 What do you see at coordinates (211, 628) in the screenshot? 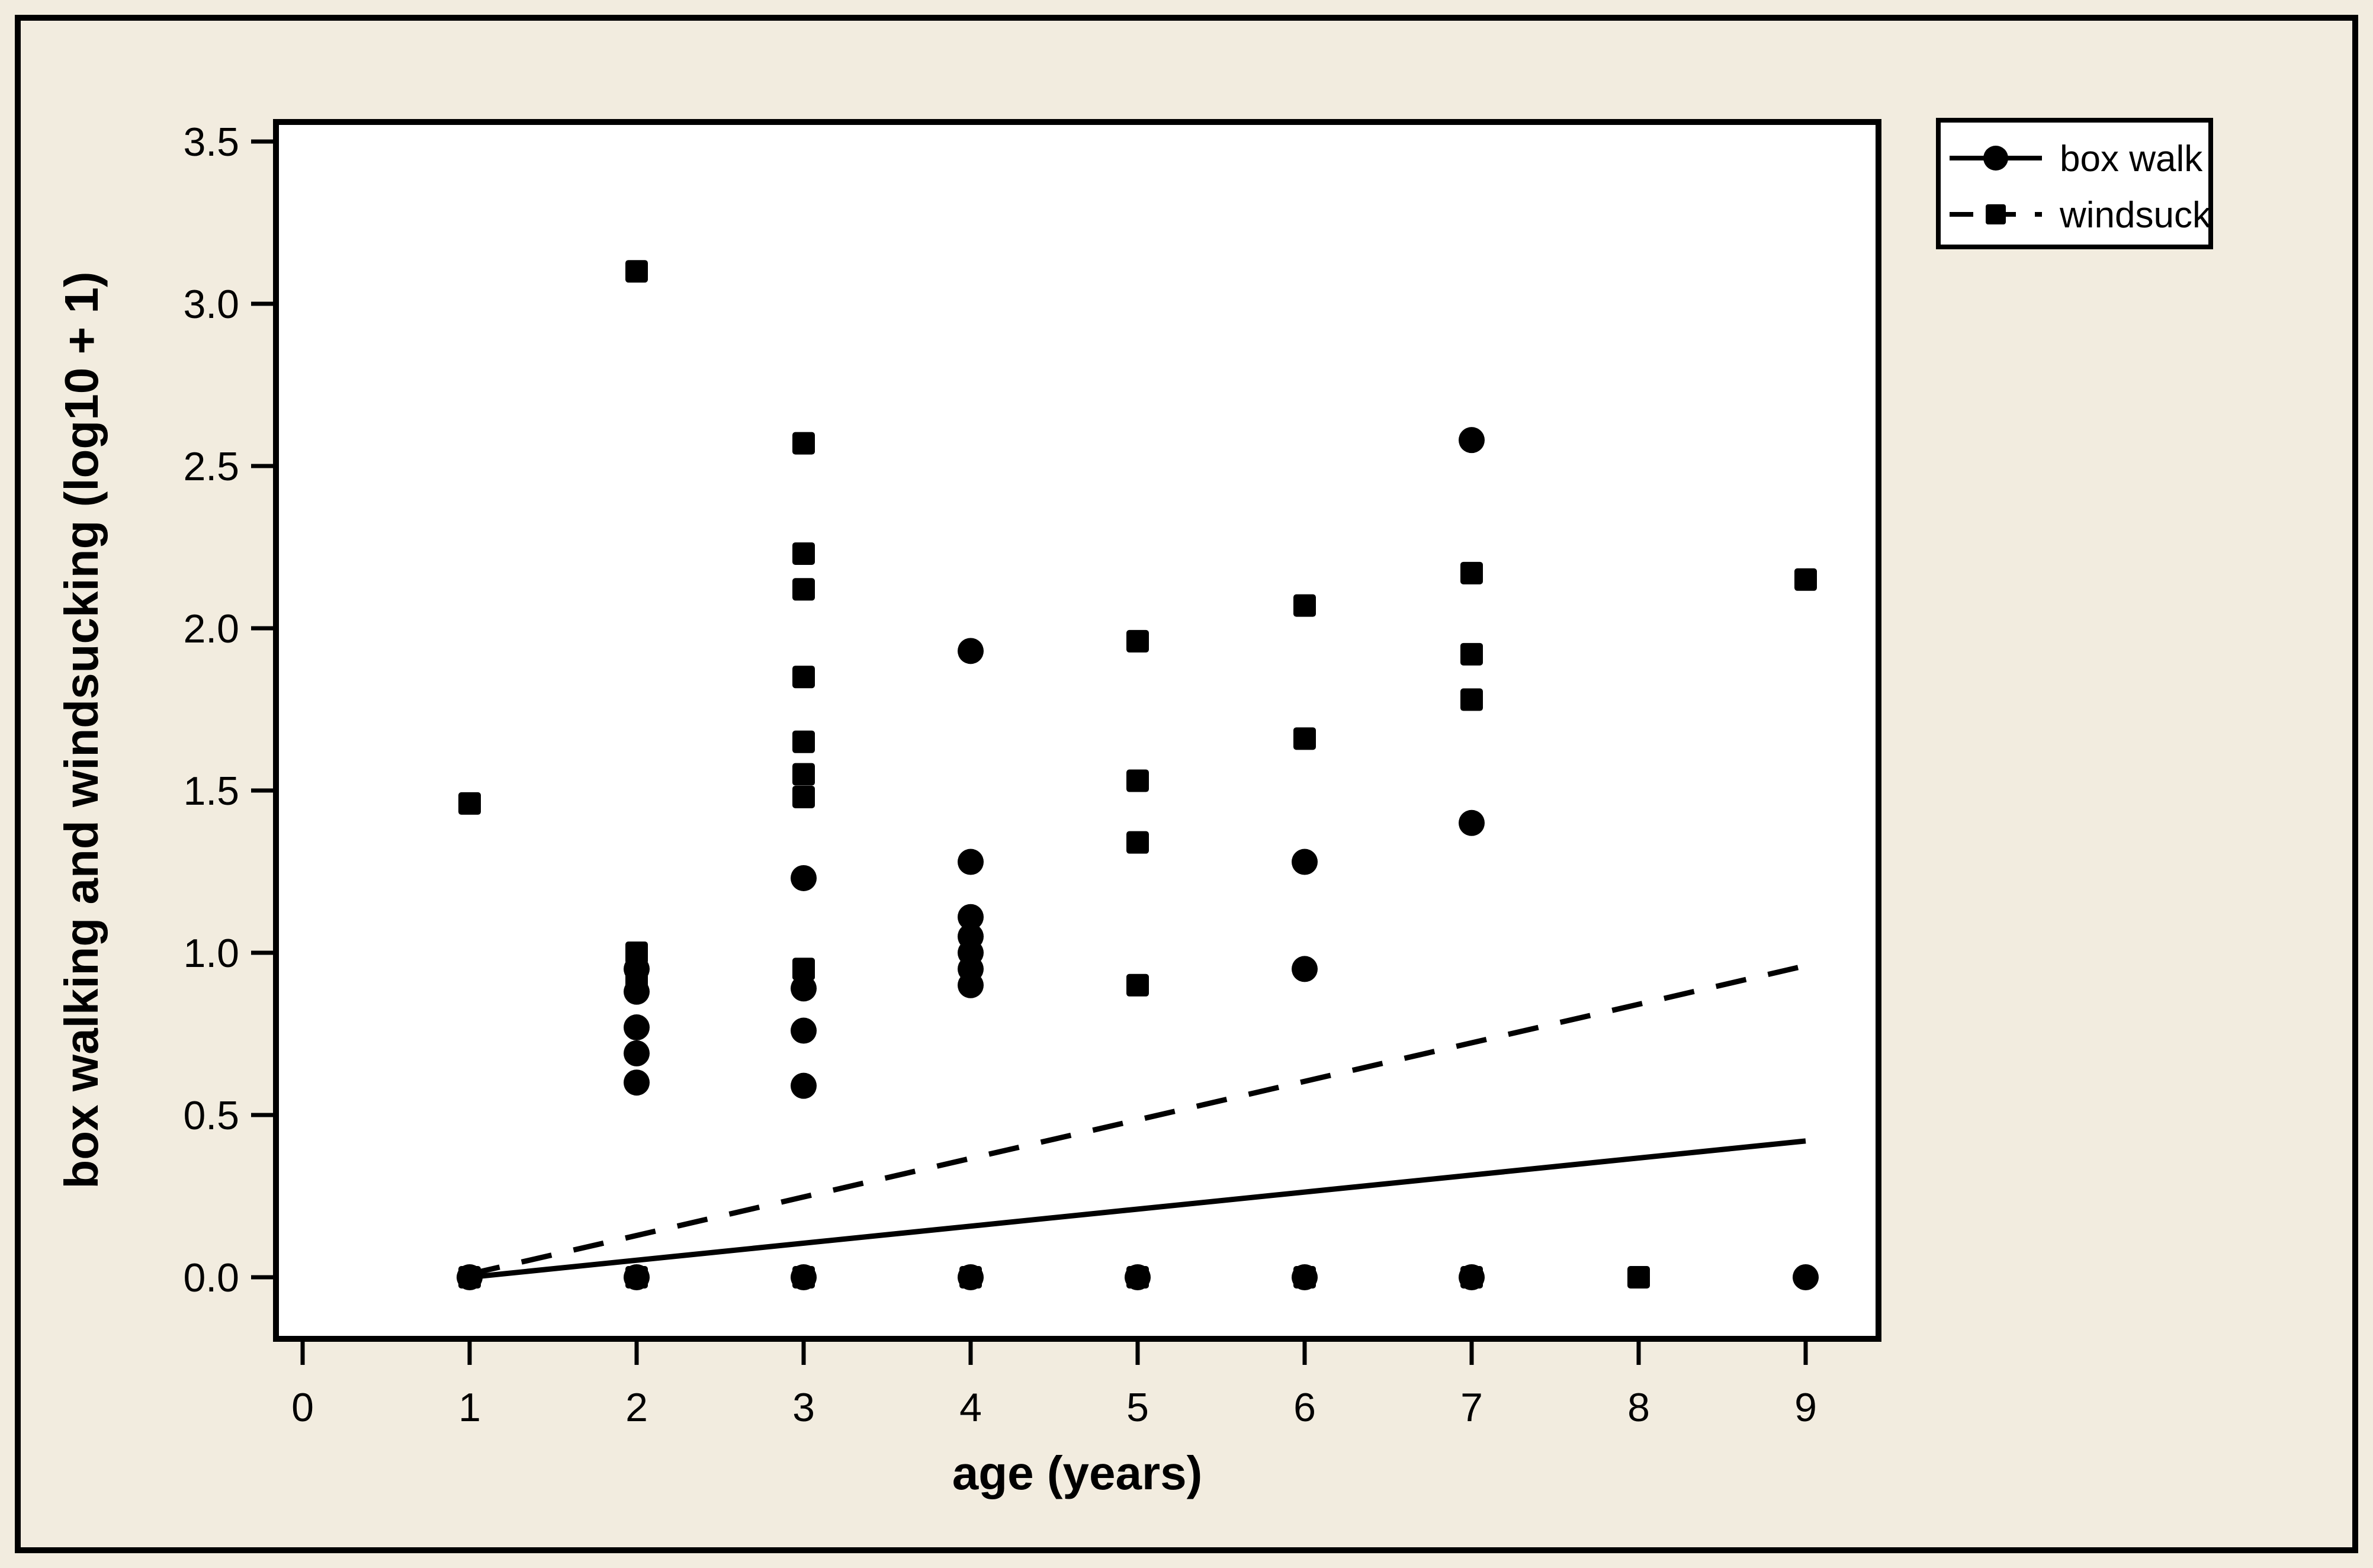
I see `y-tick-label: 2.0` at bounding box center [211, 628].